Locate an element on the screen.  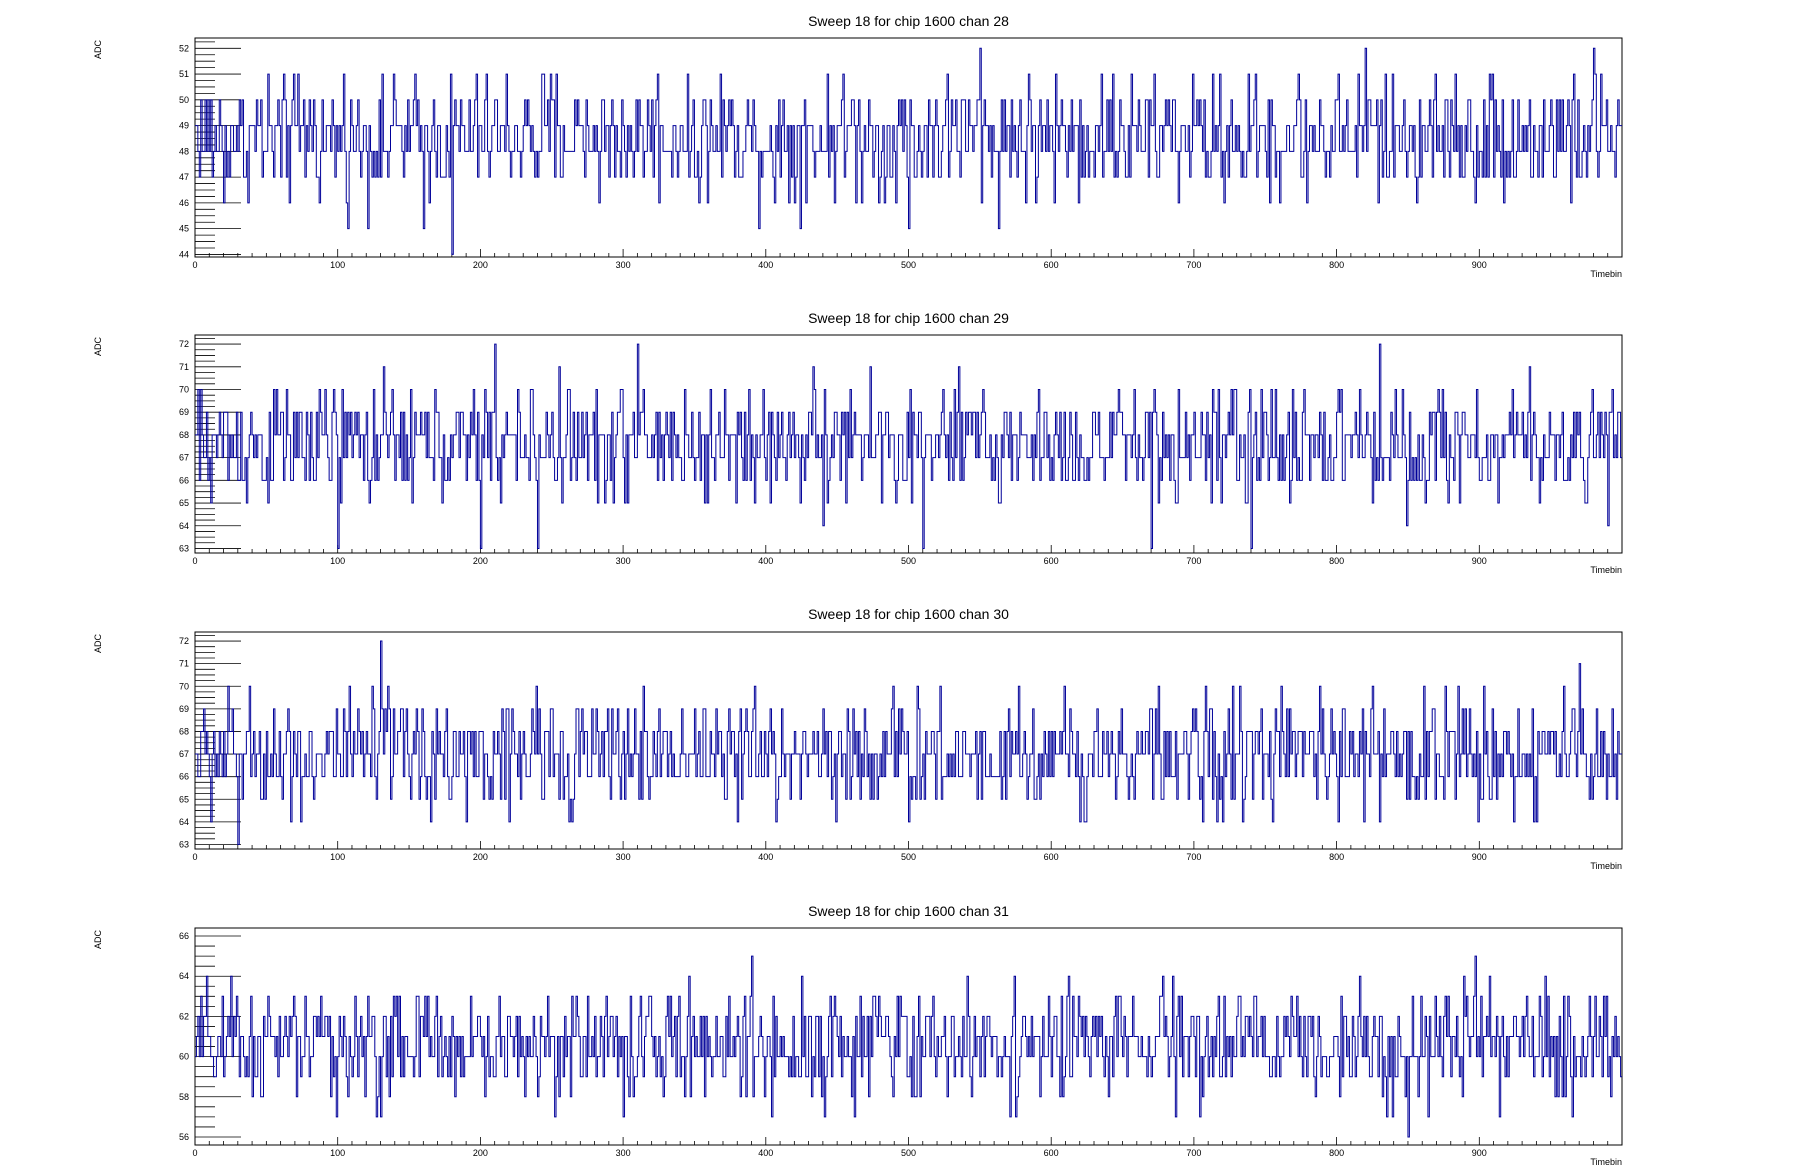
y-tick-label: 44 is located at coordinates (184, 254).